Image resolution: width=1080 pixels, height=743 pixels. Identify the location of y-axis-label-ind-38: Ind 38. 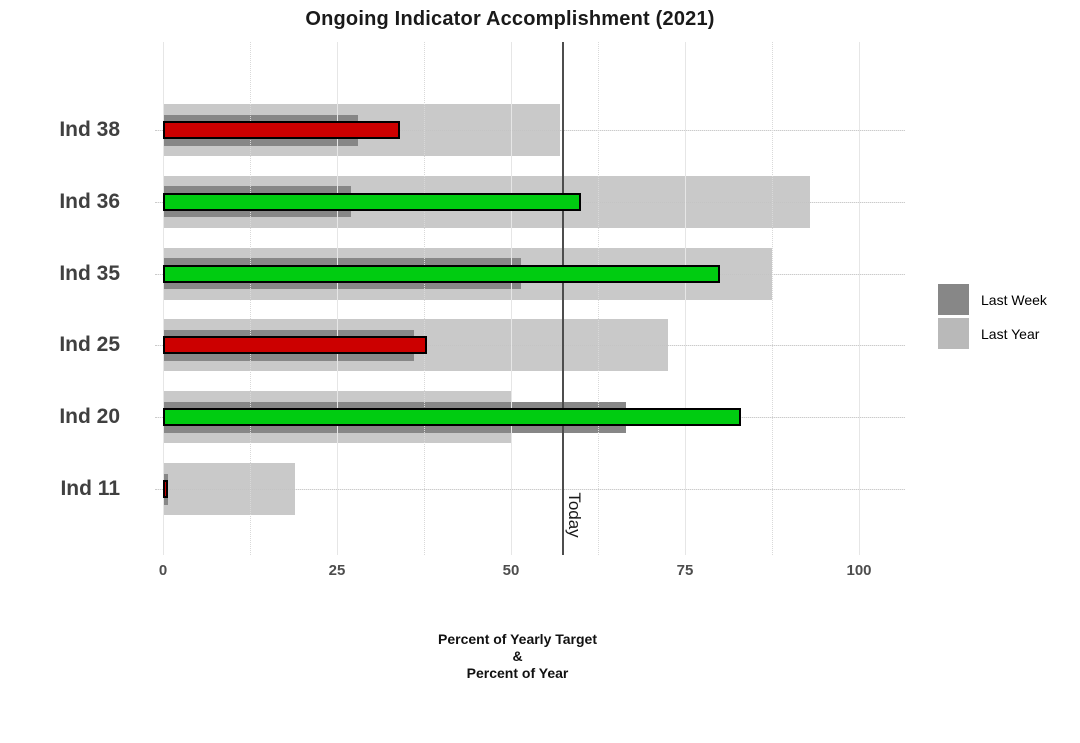
(89, 129).